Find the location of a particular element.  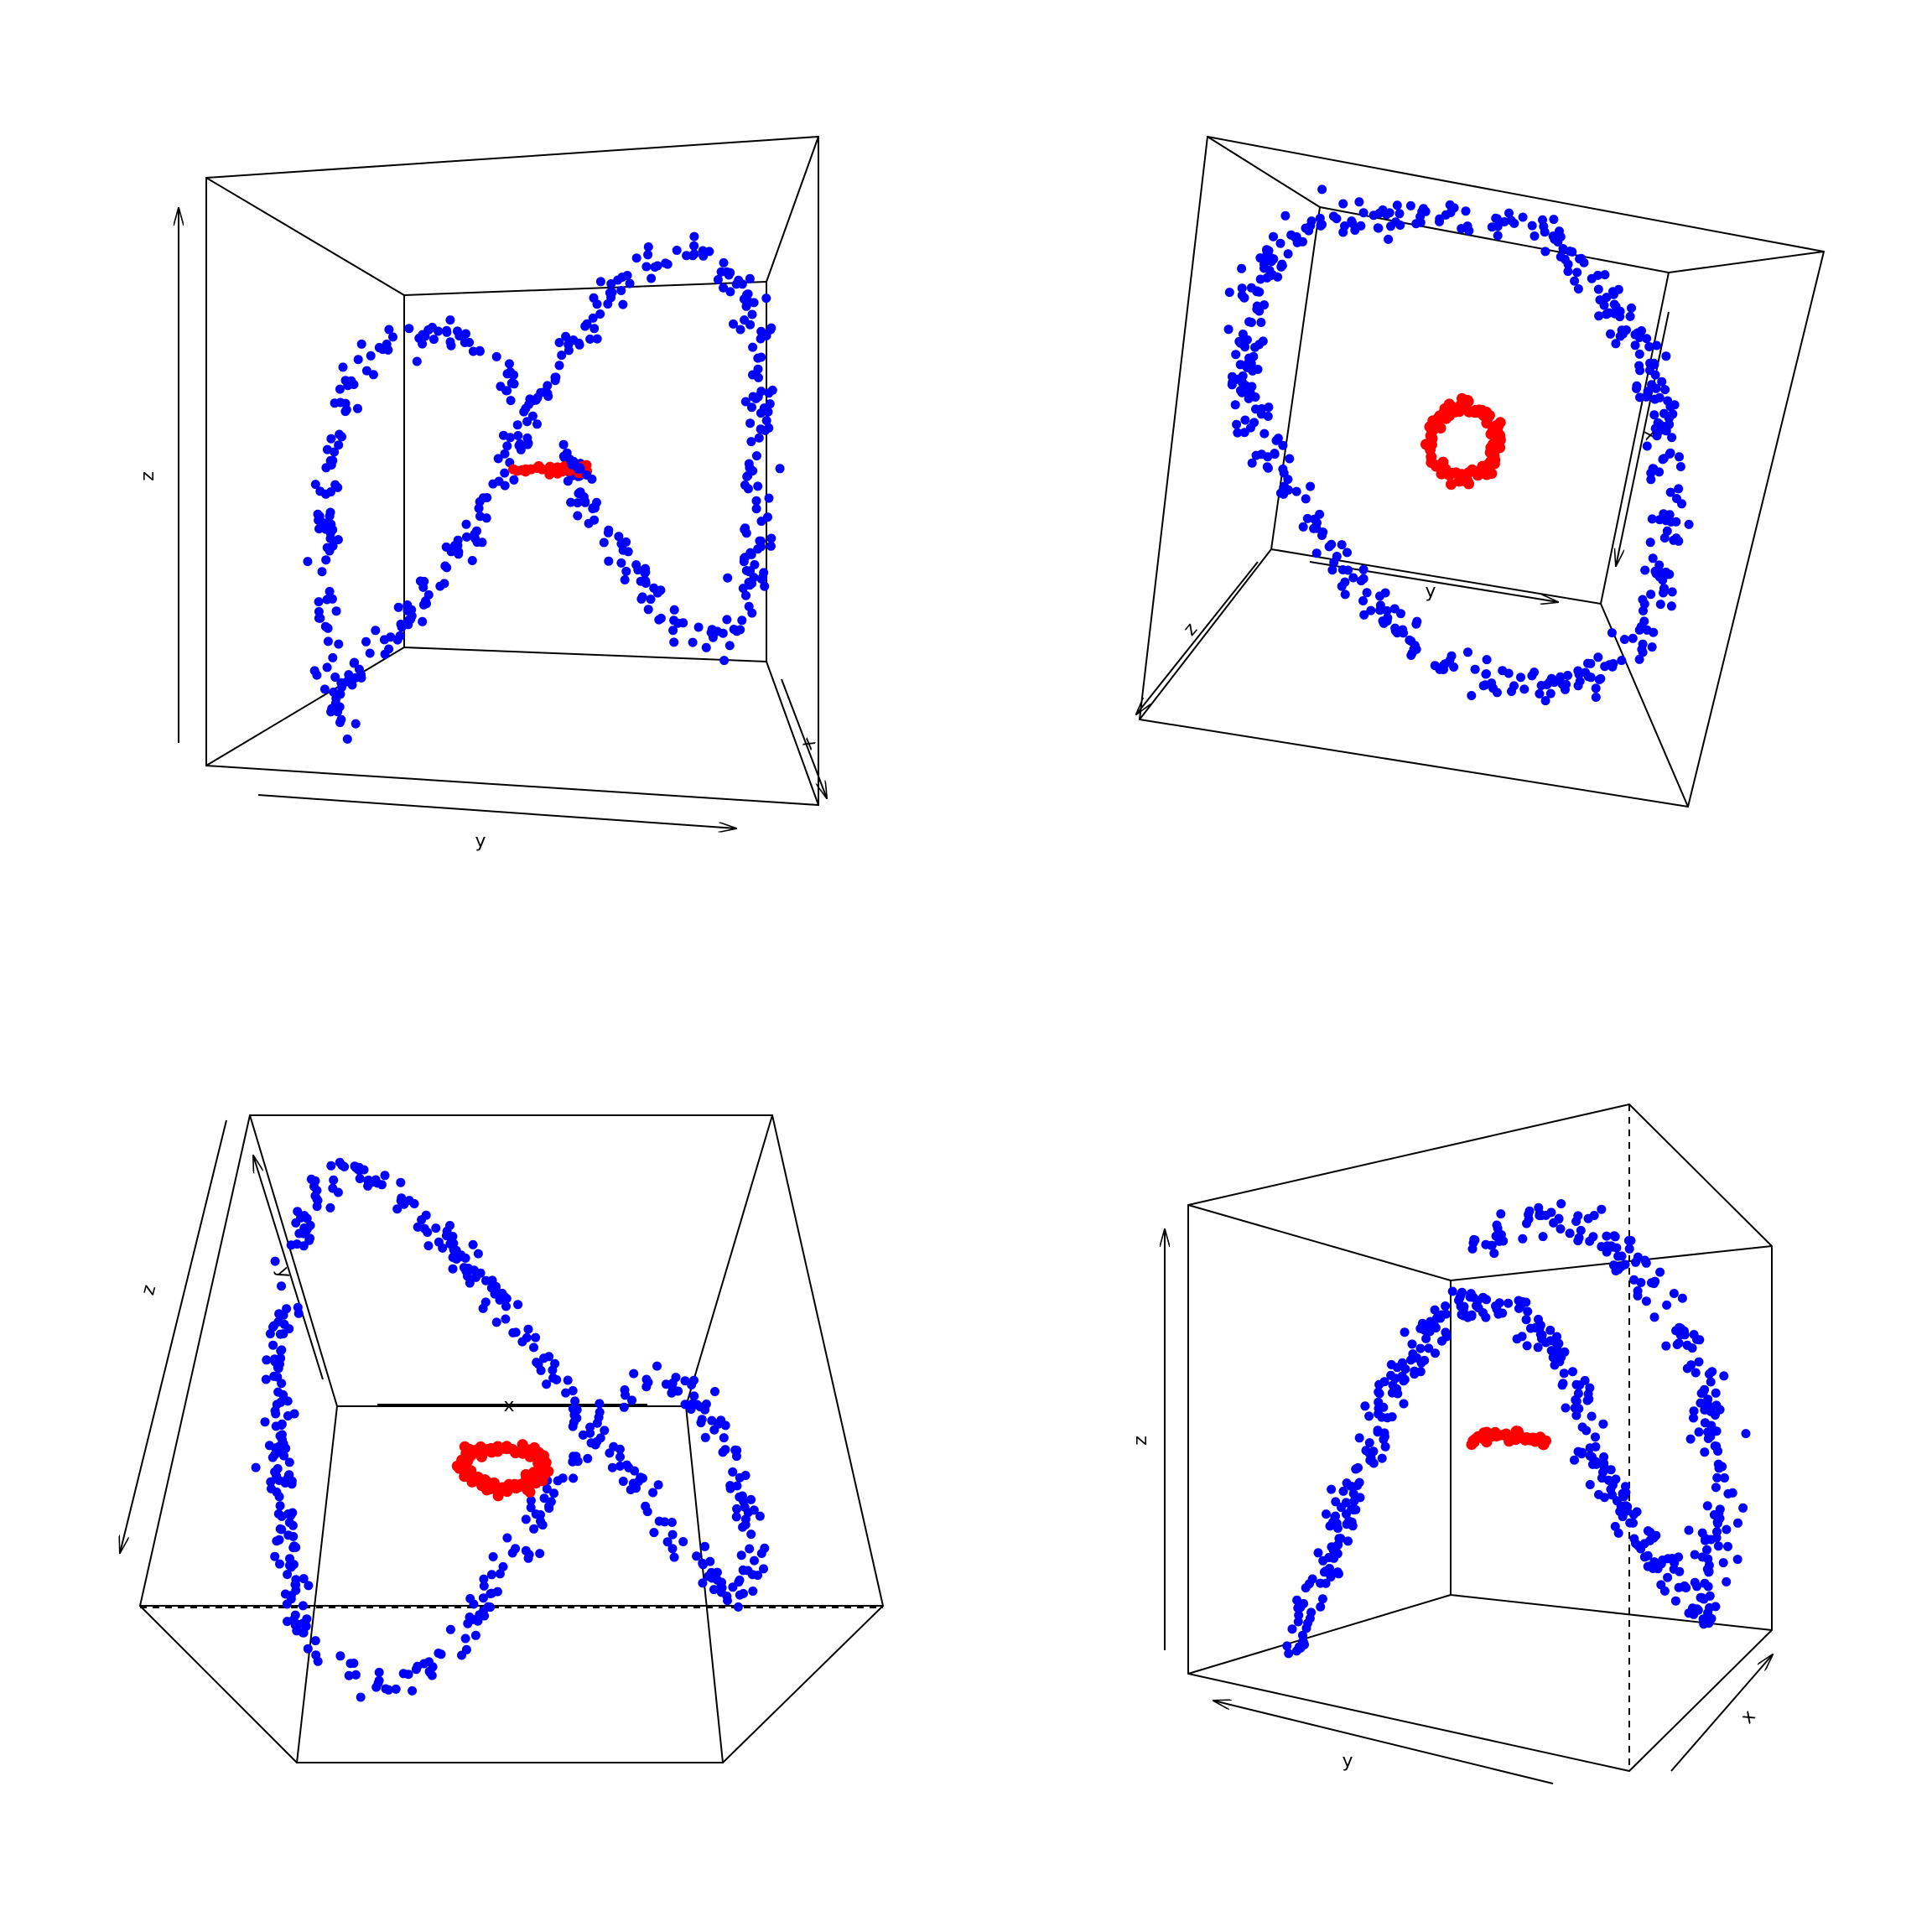

panel-2-inner-points is located at coordinates (1463, 441).